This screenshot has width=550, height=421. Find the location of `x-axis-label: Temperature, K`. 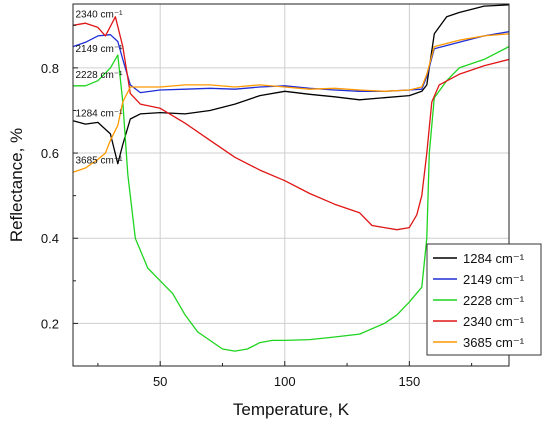

x-axis-label: Temperature, K is located at coordinates (291, 409).